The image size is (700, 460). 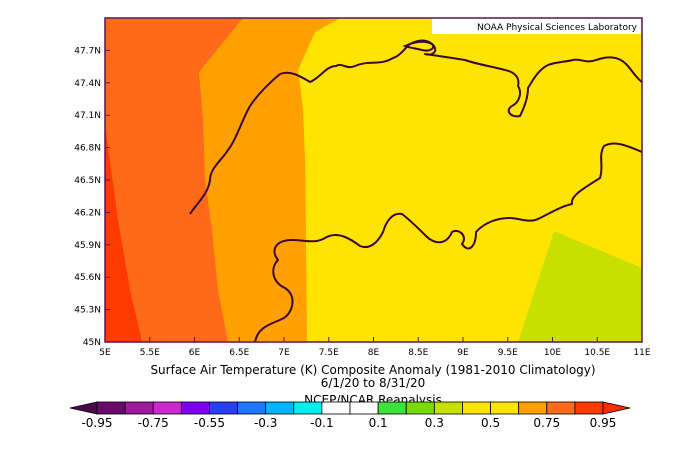 I want to click on x-tick-label: 10E, so click(x=552, y=353).